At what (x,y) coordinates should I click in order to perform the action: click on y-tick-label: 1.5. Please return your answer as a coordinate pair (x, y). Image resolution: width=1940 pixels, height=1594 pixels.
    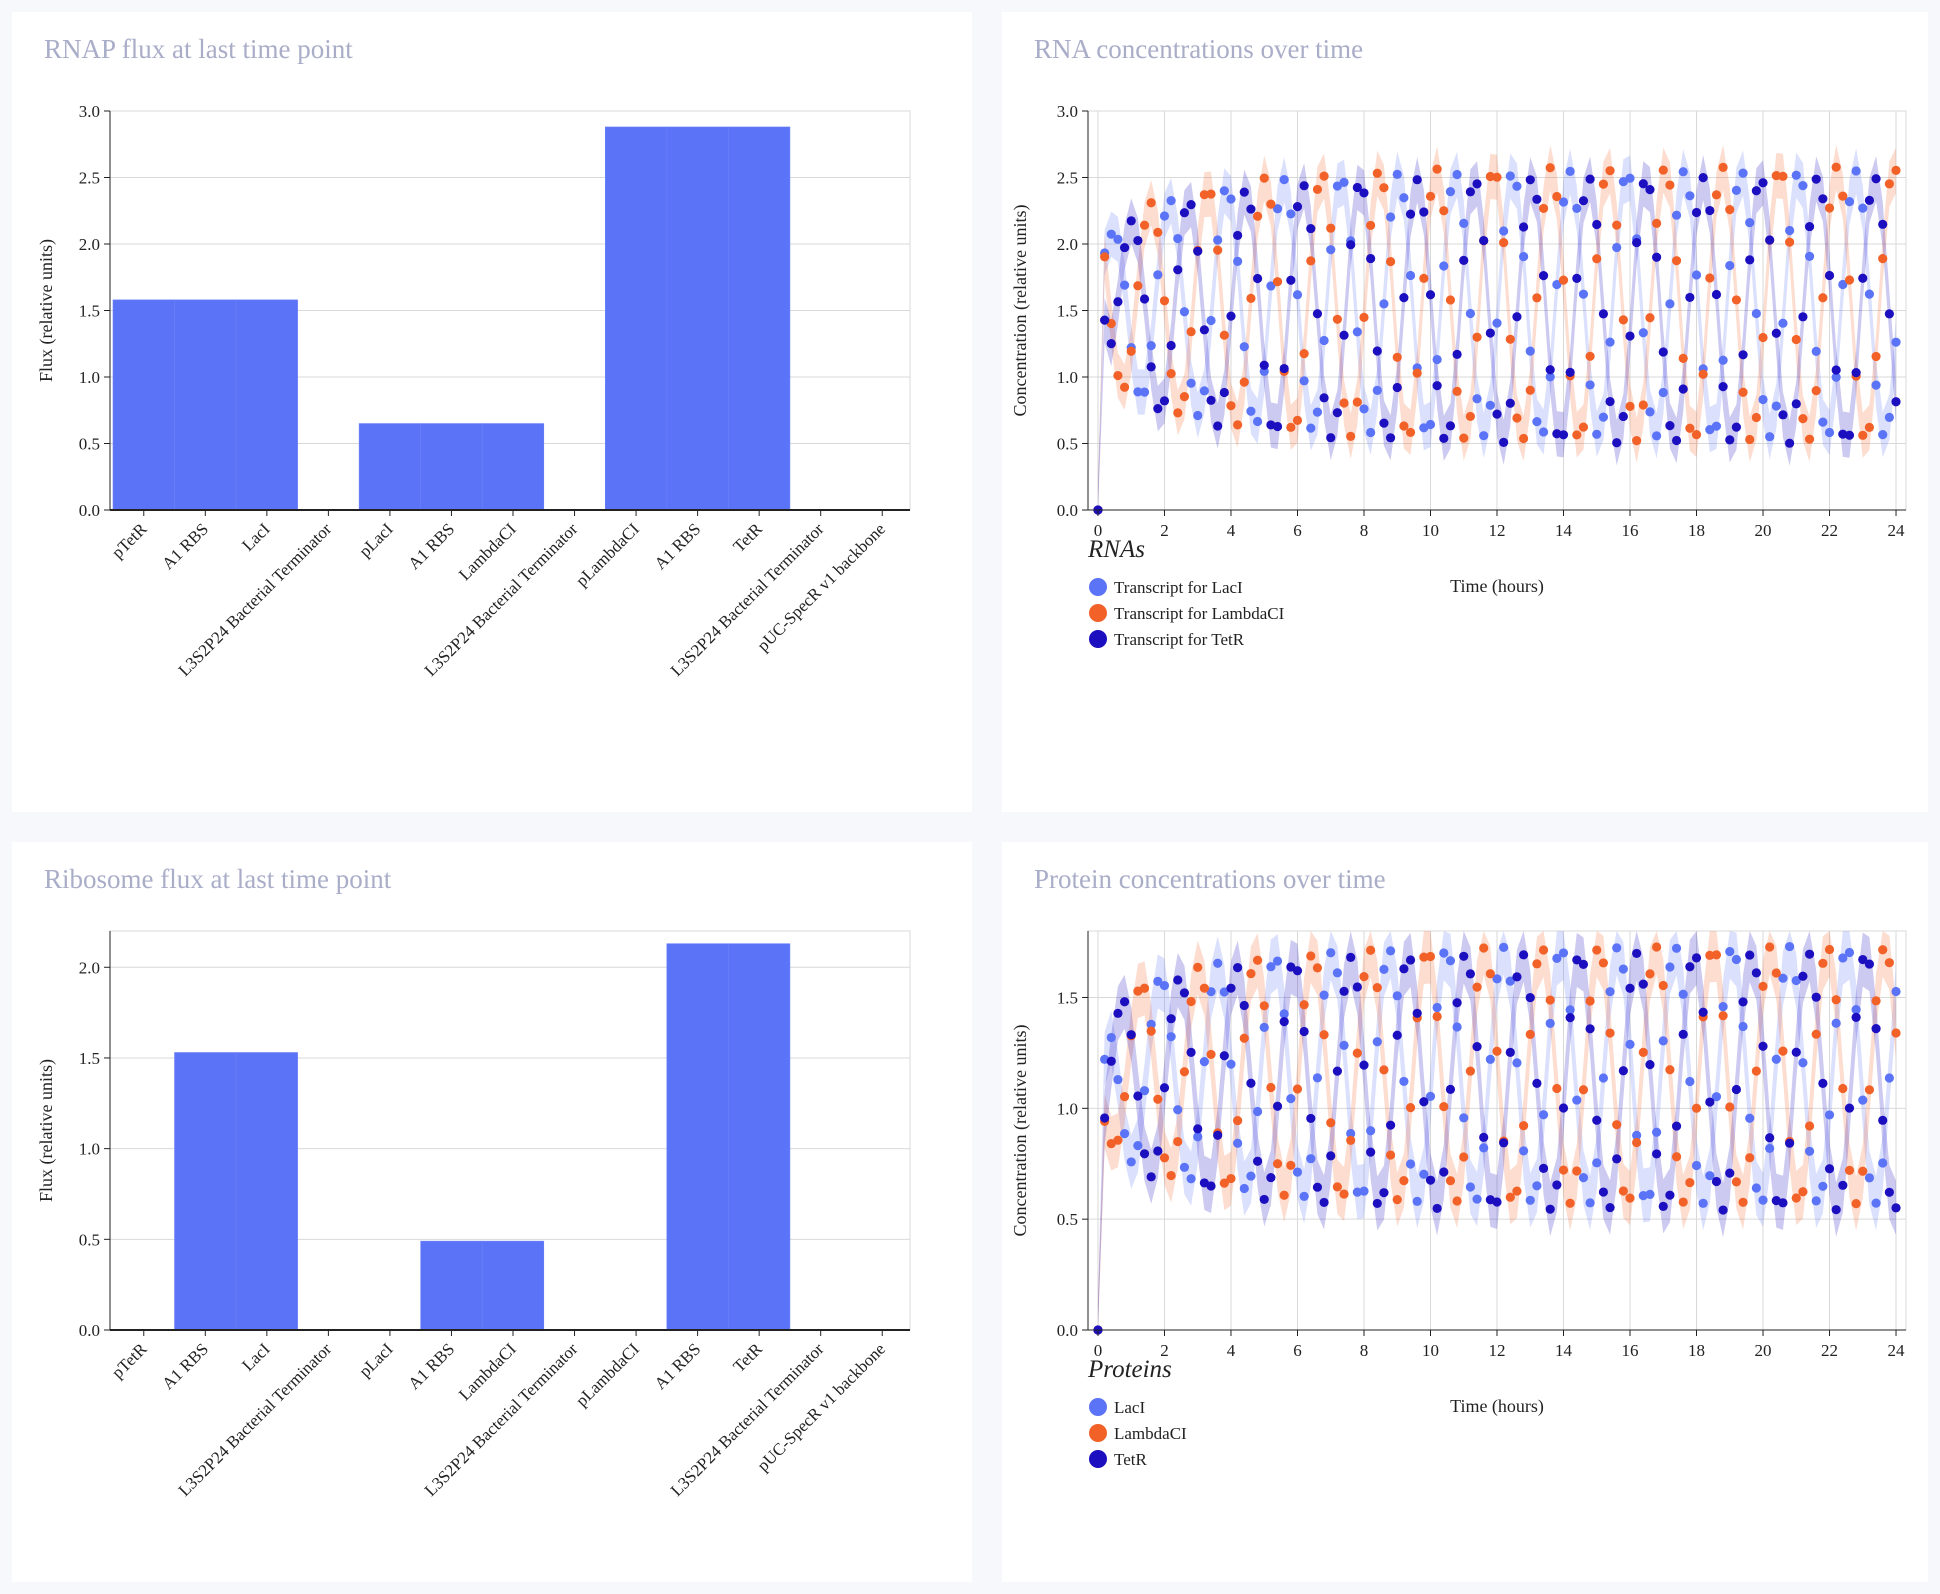
    Looking at the image, I should click on (89, 311).